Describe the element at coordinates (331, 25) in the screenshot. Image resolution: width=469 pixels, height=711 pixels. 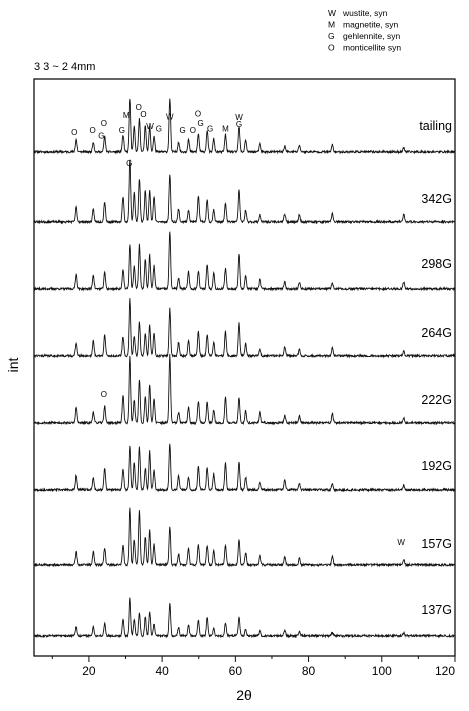
I see `legend-symbol: M` at that location.